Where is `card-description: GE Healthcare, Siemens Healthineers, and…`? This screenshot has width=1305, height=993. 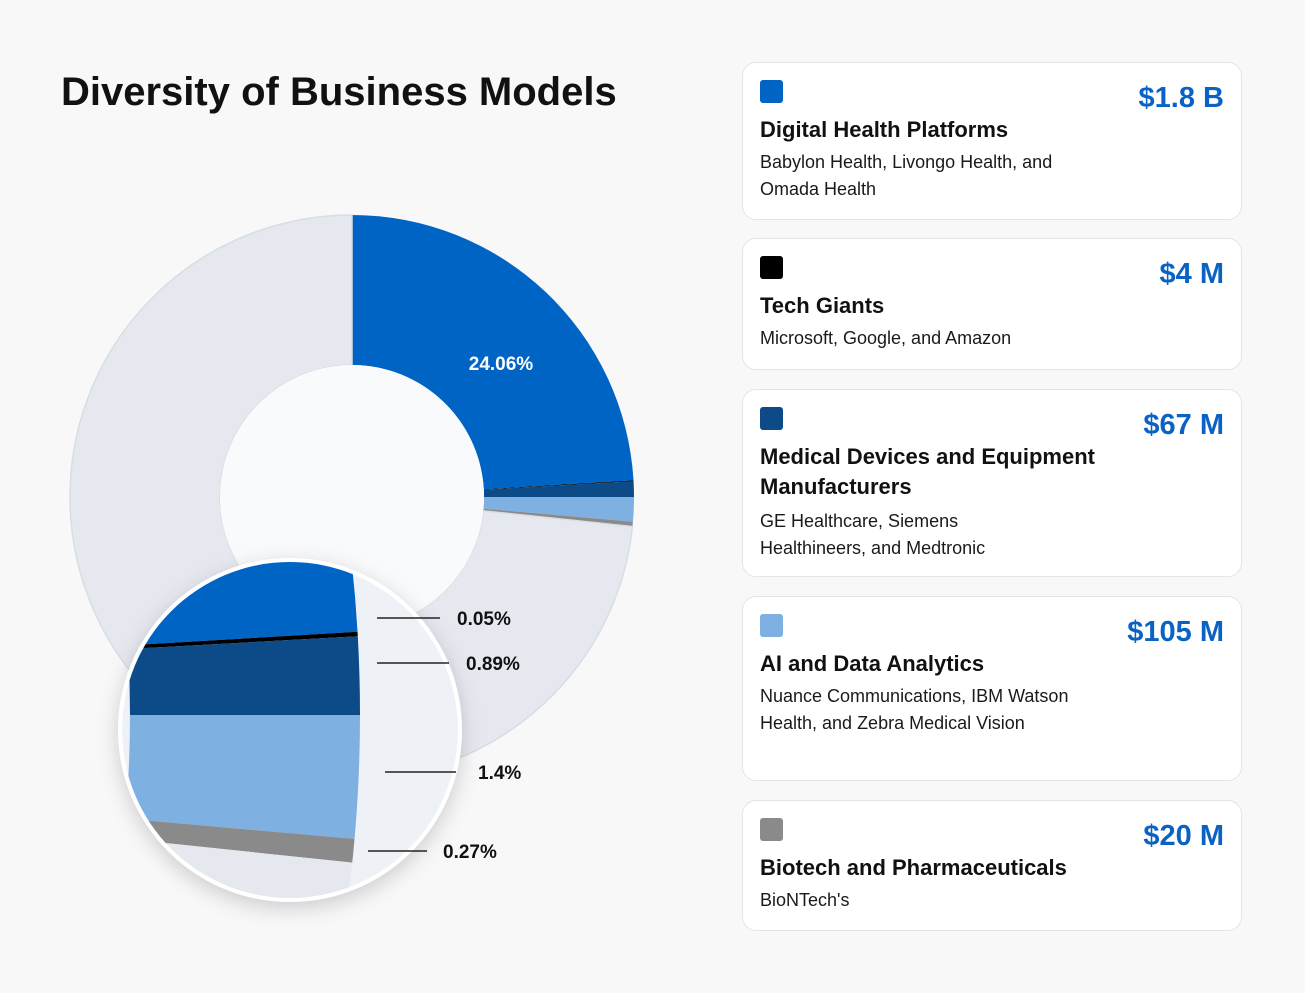 card-description: GE Healthcare, Siemens Healthineers, and… is located at coordinates (873, 534).